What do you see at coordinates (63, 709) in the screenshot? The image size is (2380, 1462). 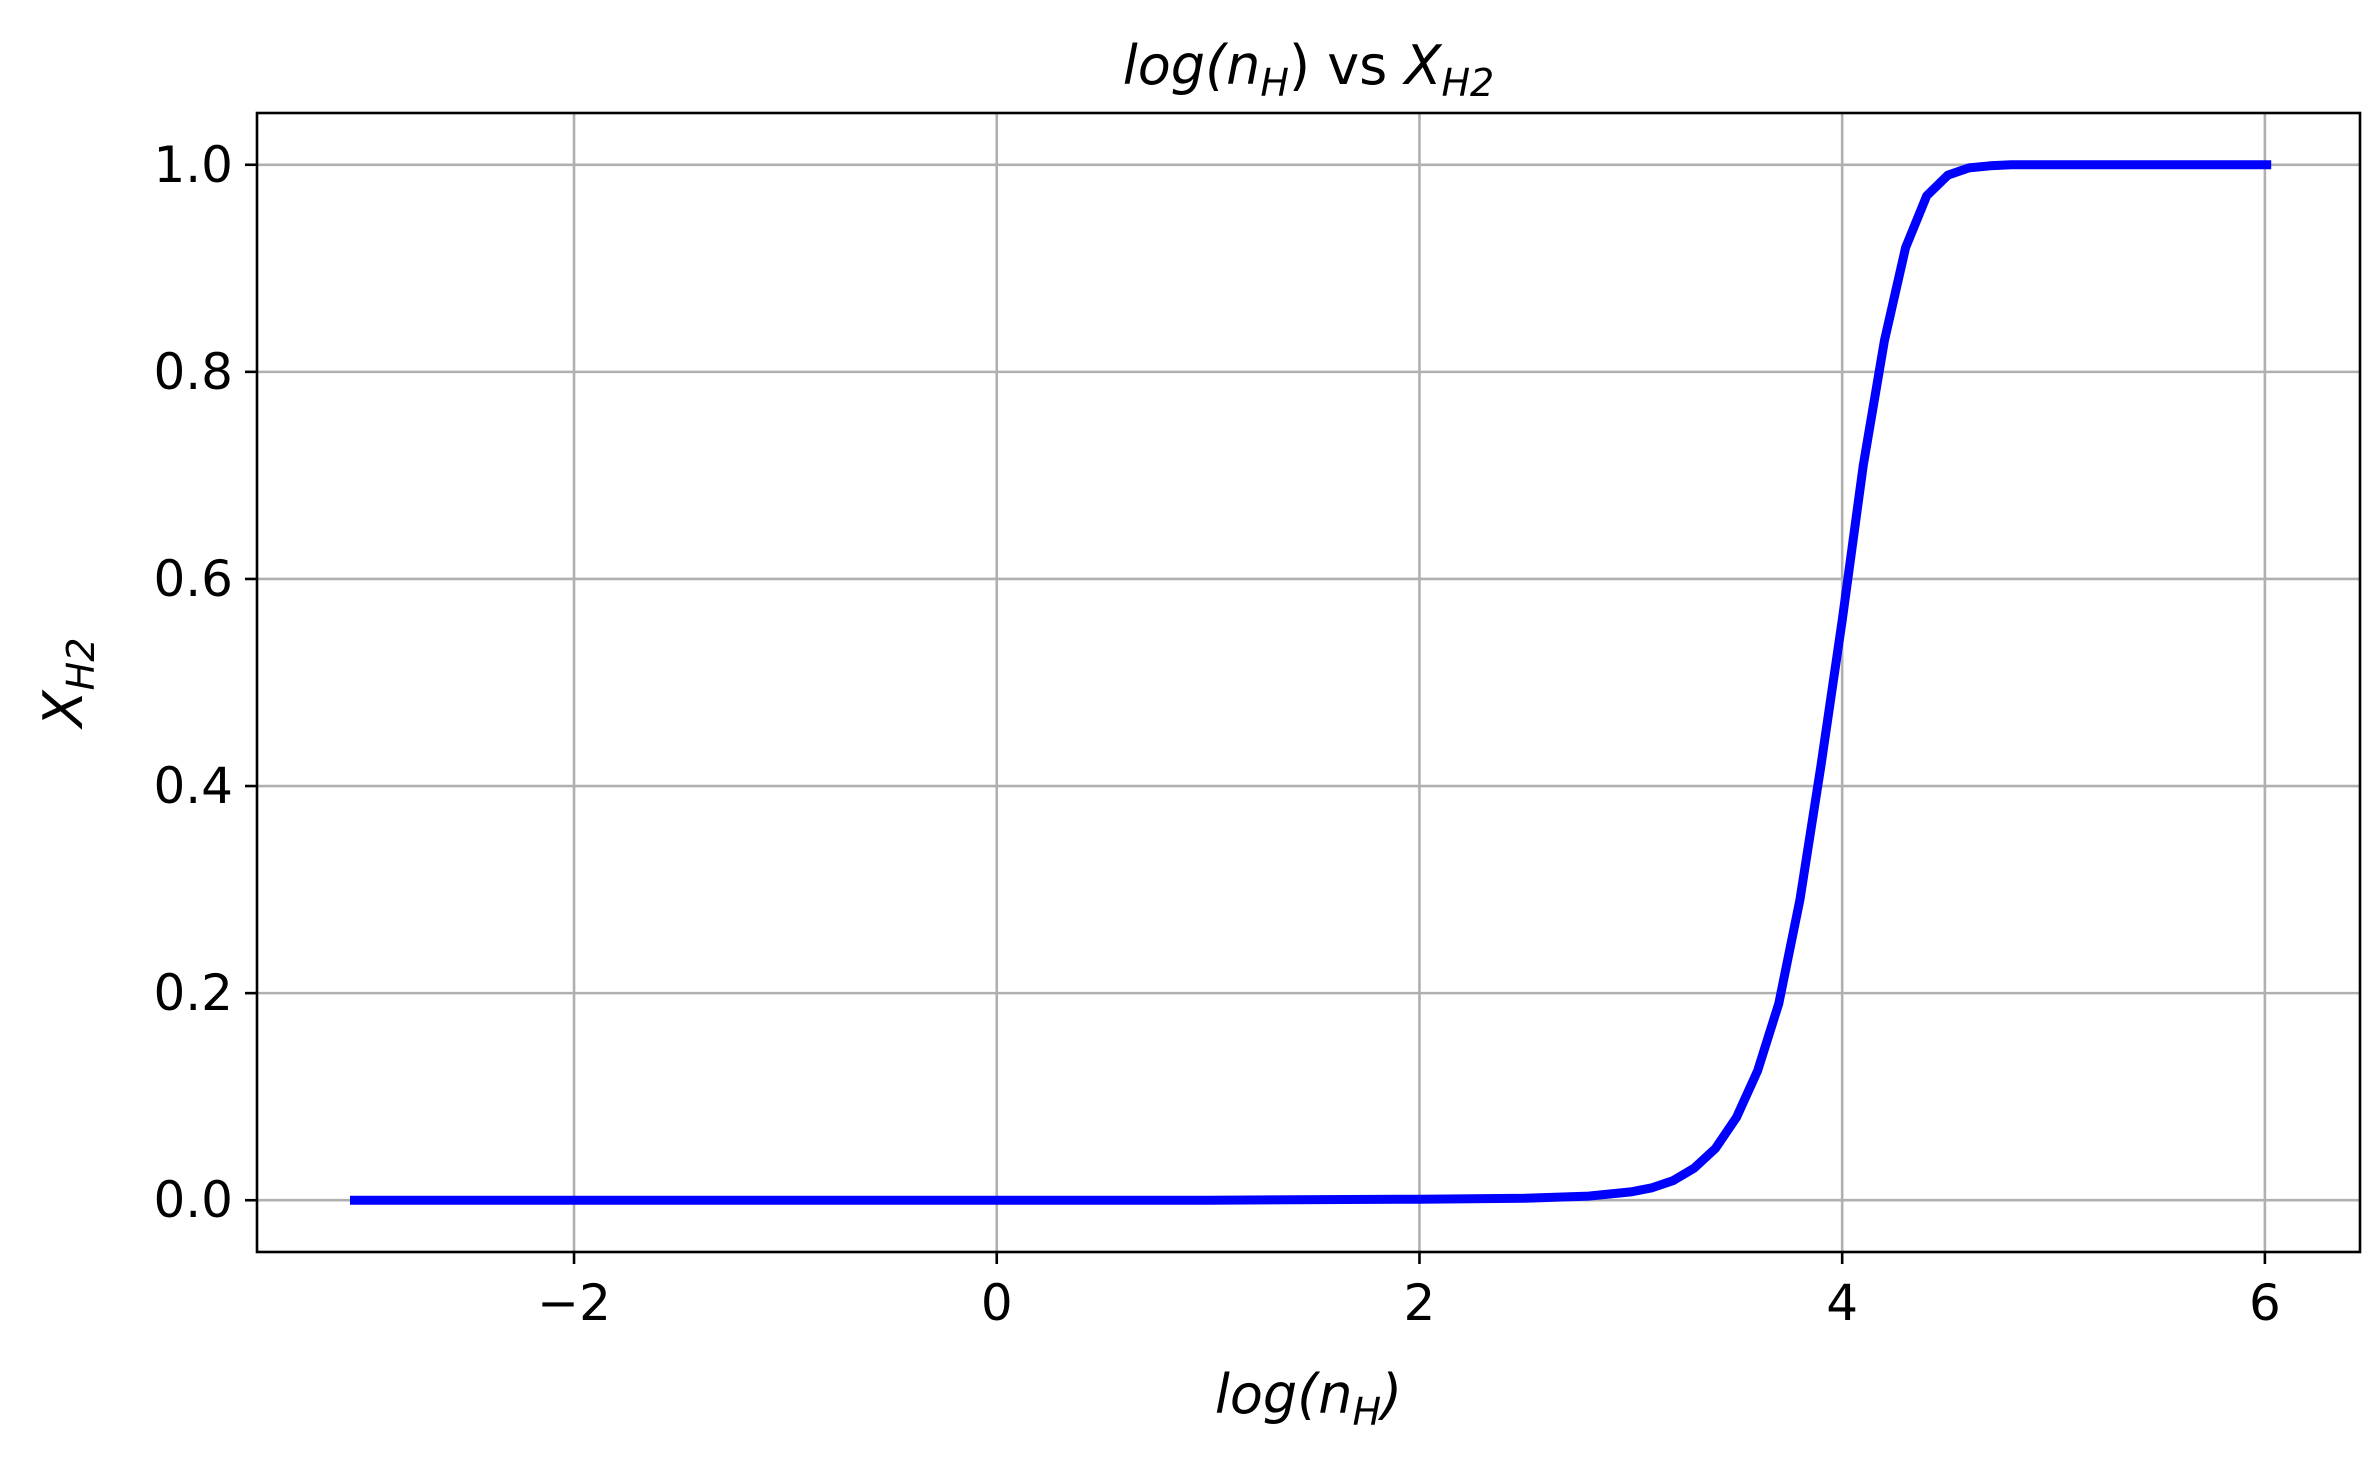 I see `y-label-main: X` at bounding box center [63, 709].